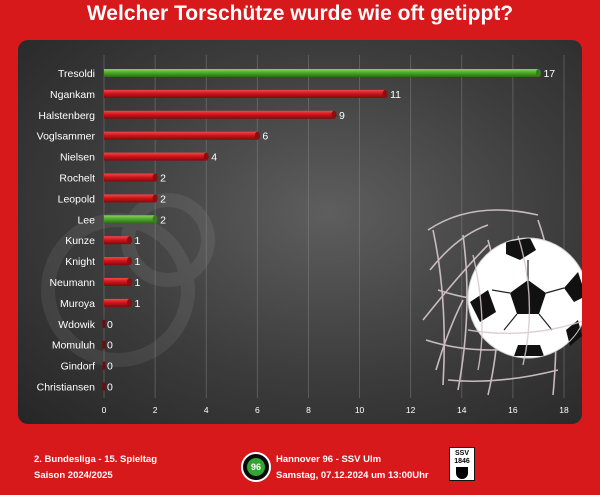 The image size is (600, 495). What do you see at coordinates (96, 459) in the screenshot?
I see `league-text: 2. Bundesliga - 15. Spieltag` at bounding box center [96, 459].